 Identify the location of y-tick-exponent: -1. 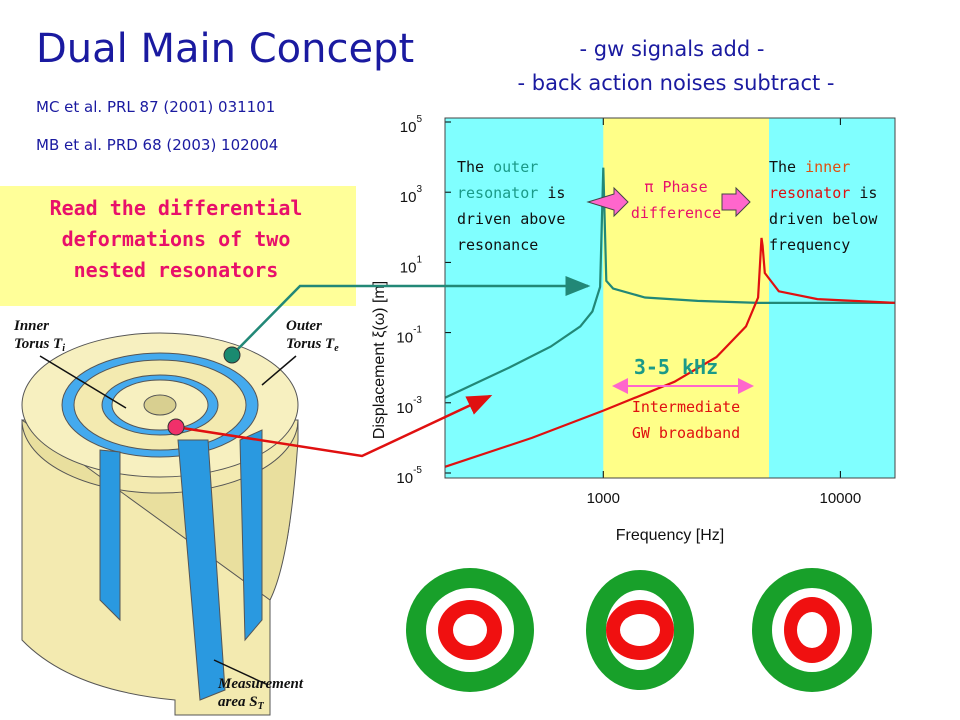
(417, 330).